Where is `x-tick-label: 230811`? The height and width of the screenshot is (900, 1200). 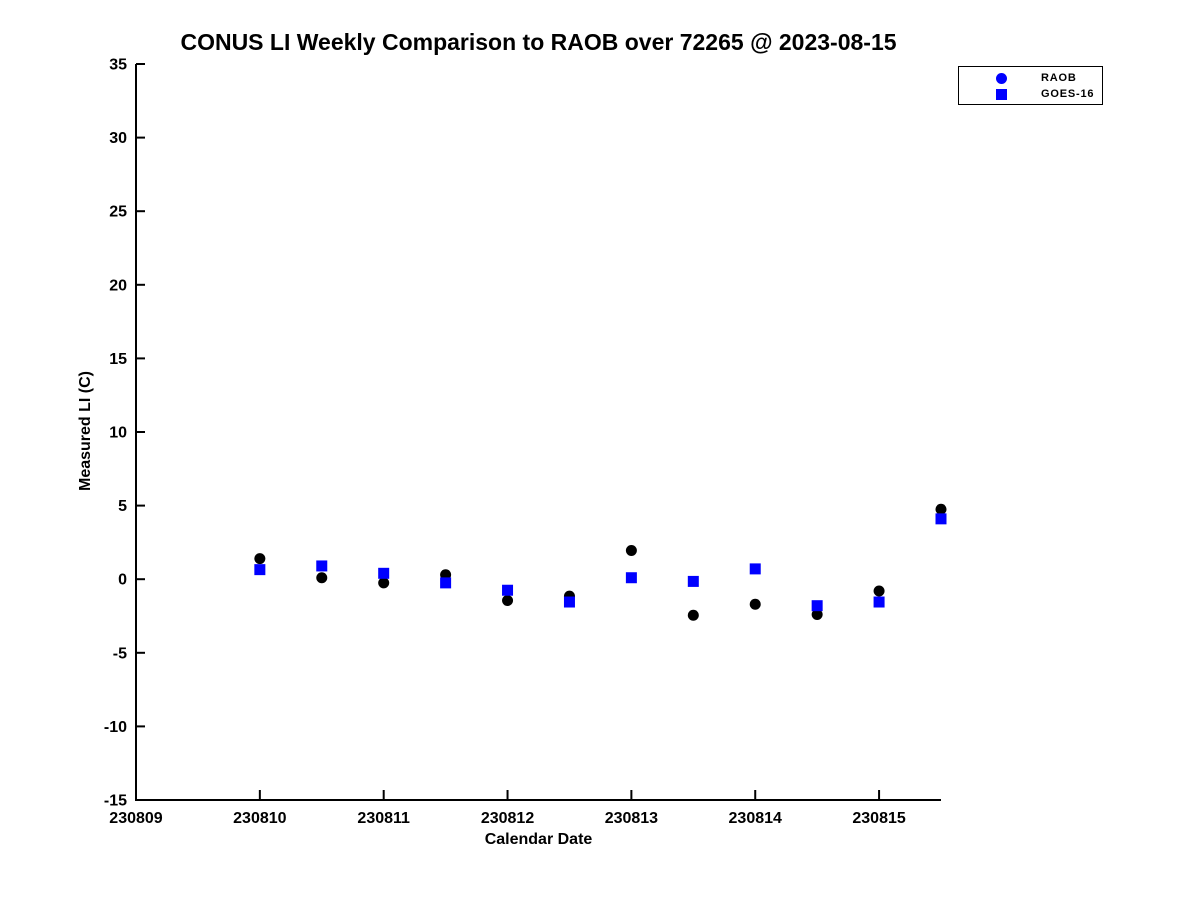 x-tick-label: 230811 is located at coordinates (383, 818).